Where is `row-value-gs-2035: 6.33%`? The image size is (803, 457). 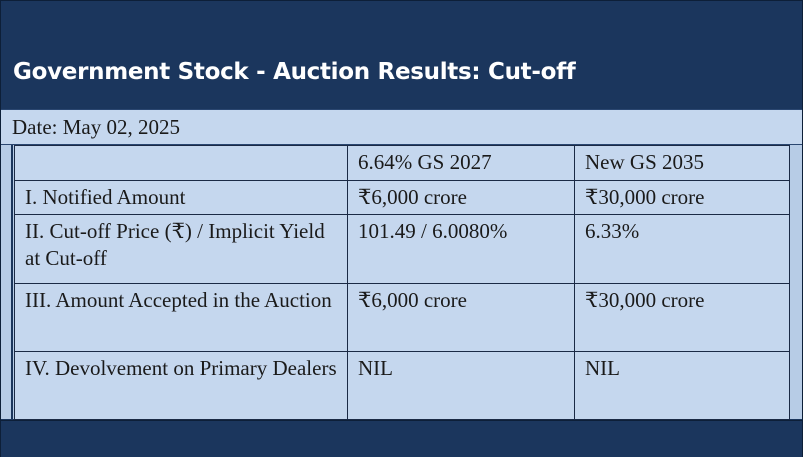 row-value-gs-2035: 6.33% is located at coordinates (682, 249).